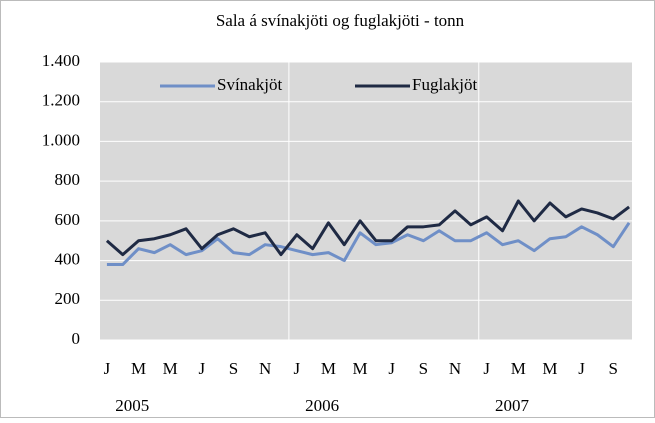 This screenshot has width=655, height=423. I want to click on y-tick-label: 1.200, so click(61, 100).